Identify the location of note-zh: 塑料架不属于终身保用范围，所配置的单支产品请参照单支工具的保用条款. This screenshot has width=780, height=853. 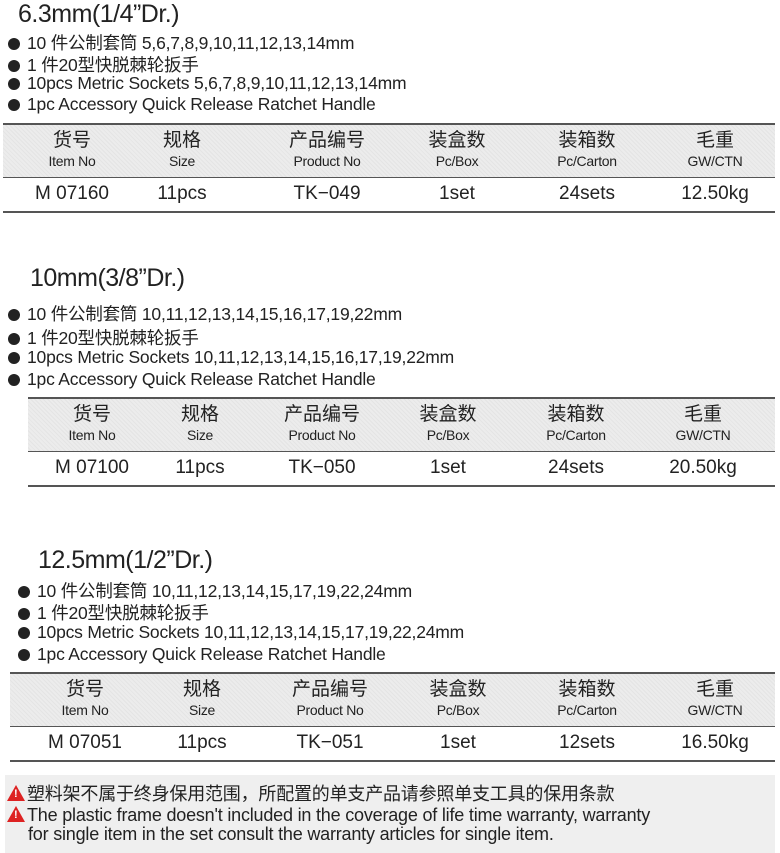
(321, 794).